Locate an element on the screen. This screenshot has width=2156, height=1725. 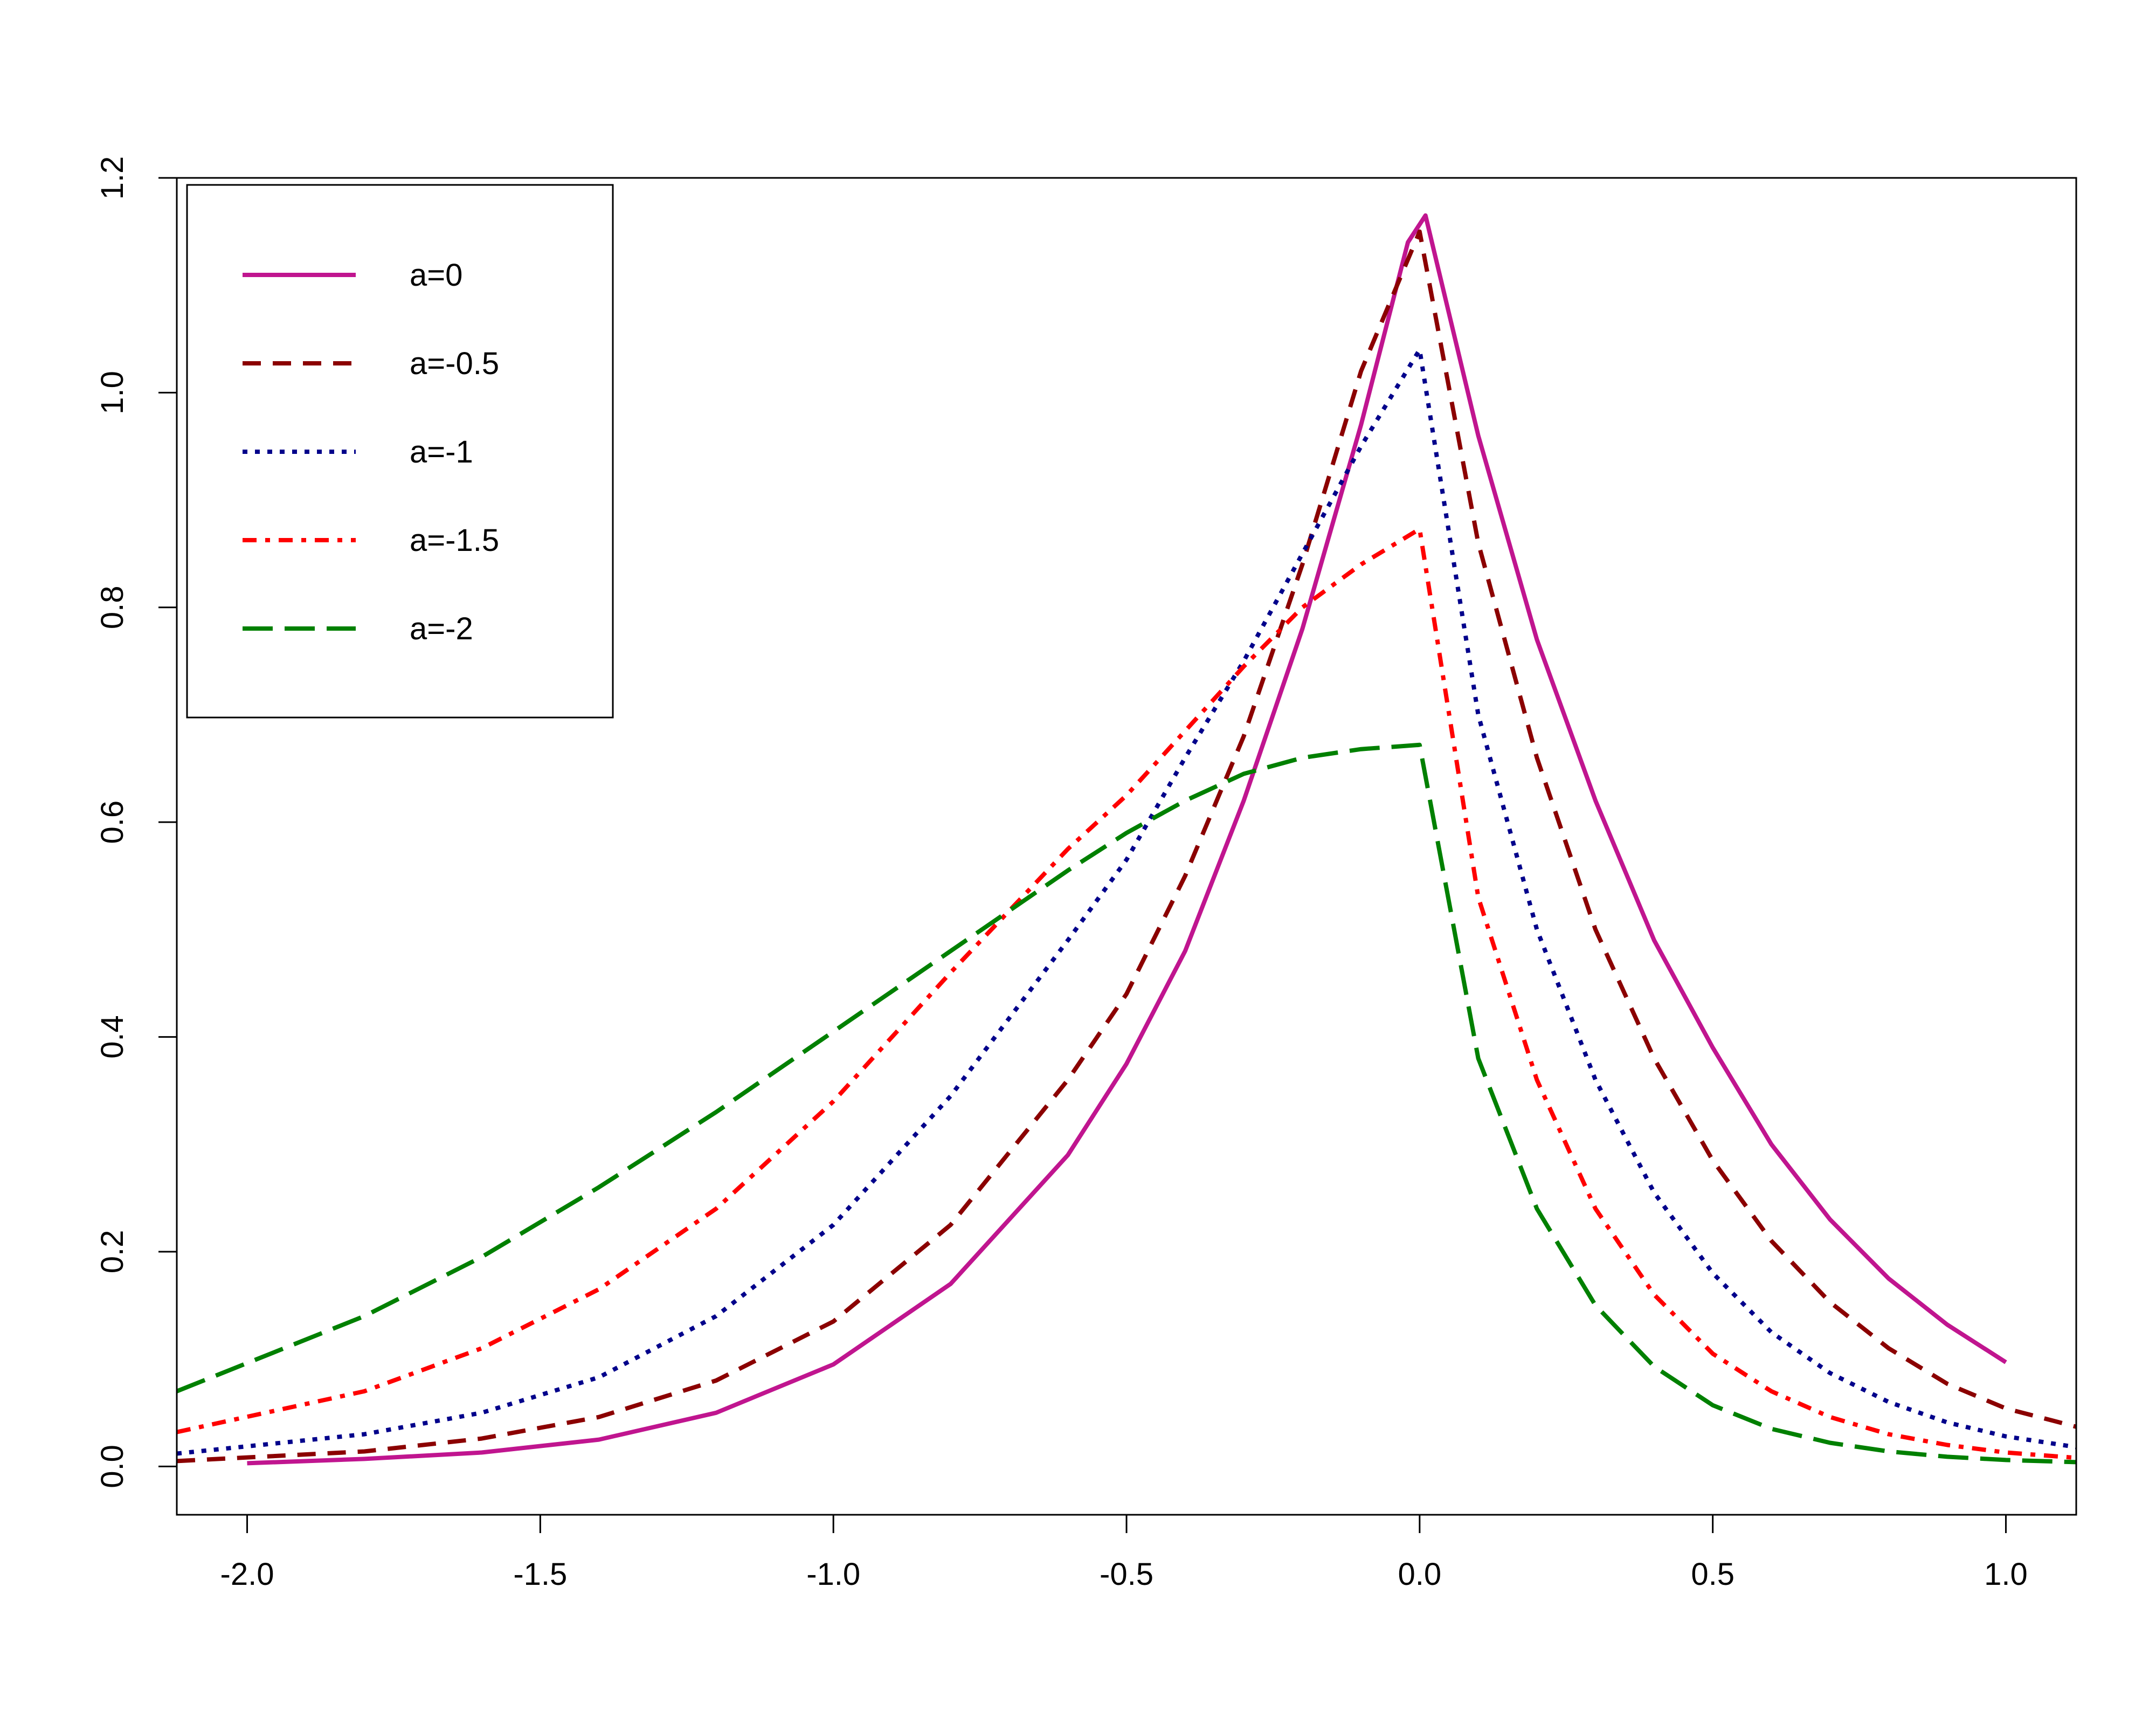
y-tick-label: 1.2 is located at coordinates (112, 178).